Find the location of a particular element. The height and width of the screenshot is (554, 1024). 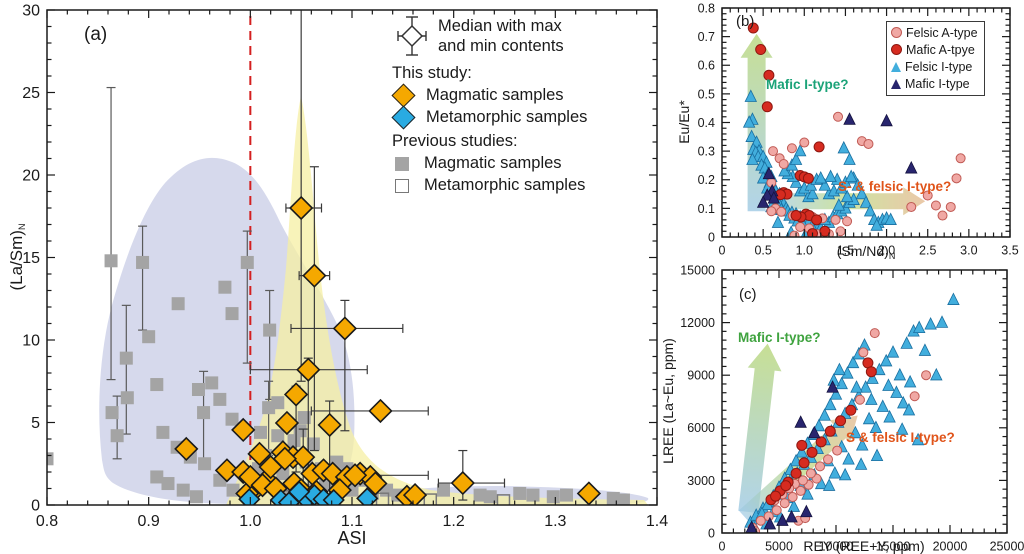

svg-text: 30 is located at coordinates (31, 11).